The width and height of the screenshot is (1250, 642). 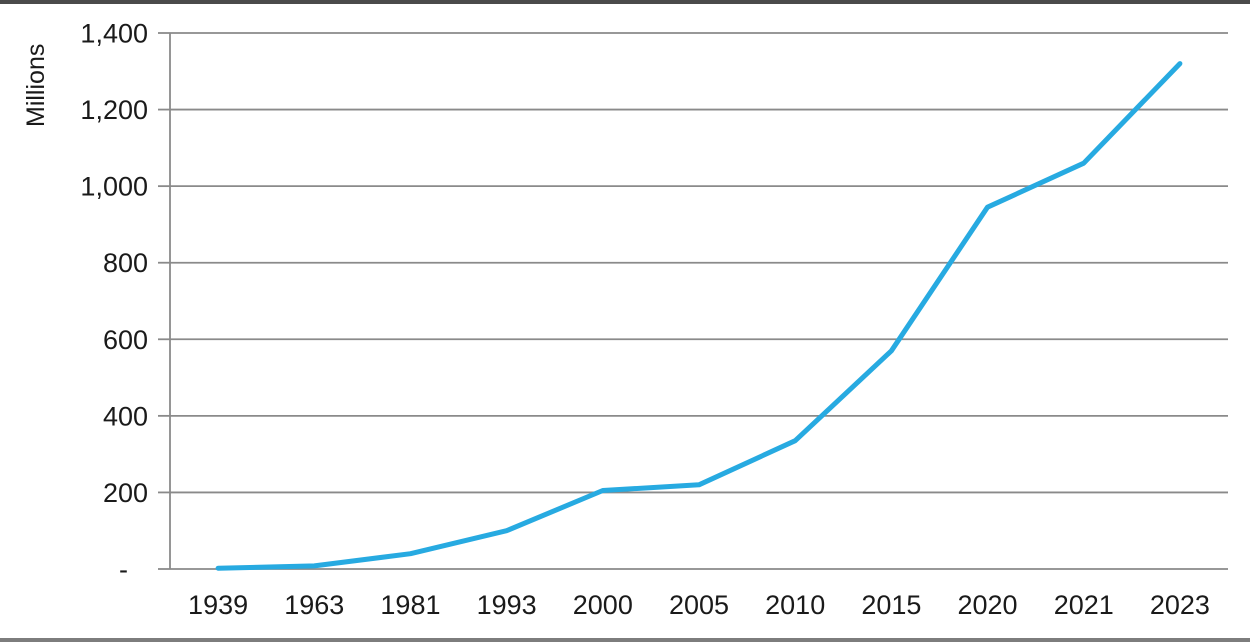 What do you see at coordinates (123, 570) in the screenshot?
I see `y-tick-label: -` at bounding box center [123, 570].